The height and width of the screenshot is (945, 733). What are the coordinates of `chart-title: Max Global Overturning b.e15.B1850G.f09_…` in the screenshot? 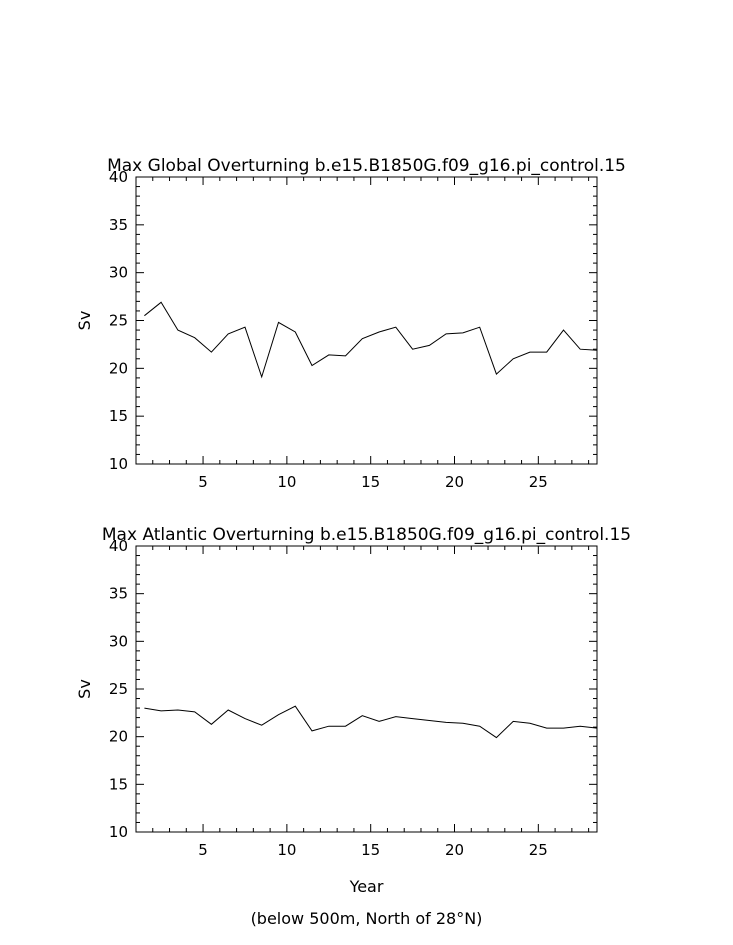 It's located at (366, 166).